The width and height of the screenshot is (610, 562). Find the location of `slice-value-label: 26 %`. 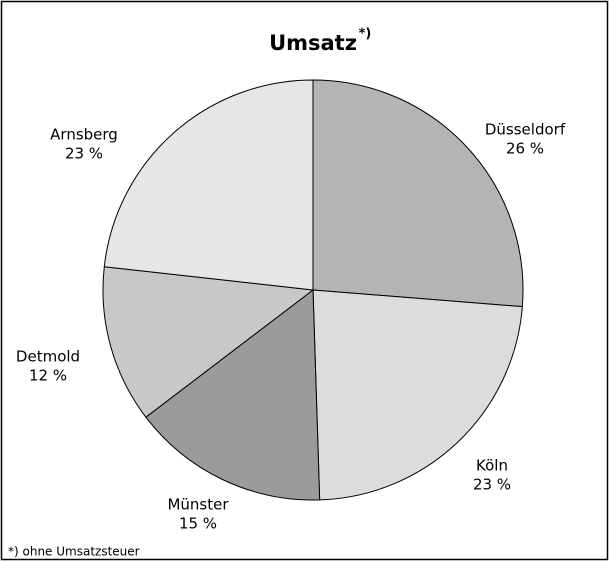

slice-value-label: 26 % is located at coordinates (525, 149).